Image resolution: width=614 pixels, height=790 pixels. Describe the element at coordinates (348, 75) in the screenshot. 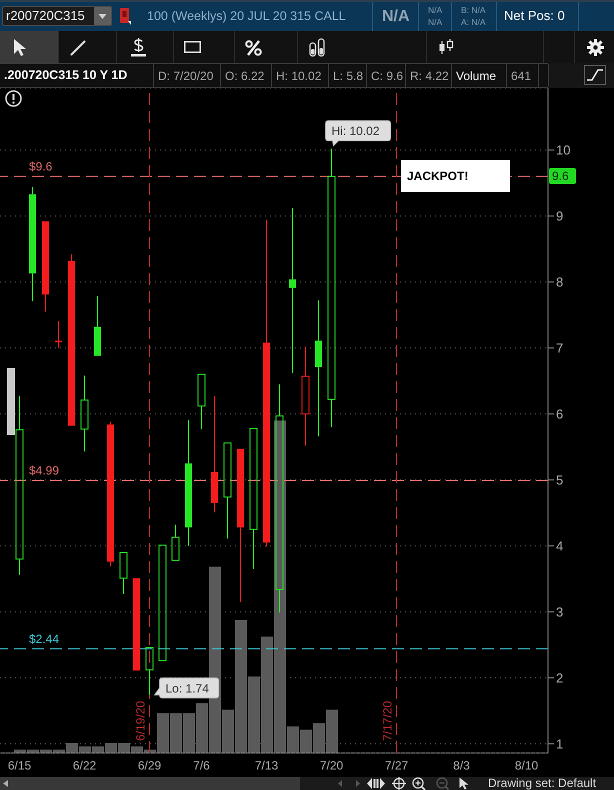

I see `text: L: 5.8` at that location.